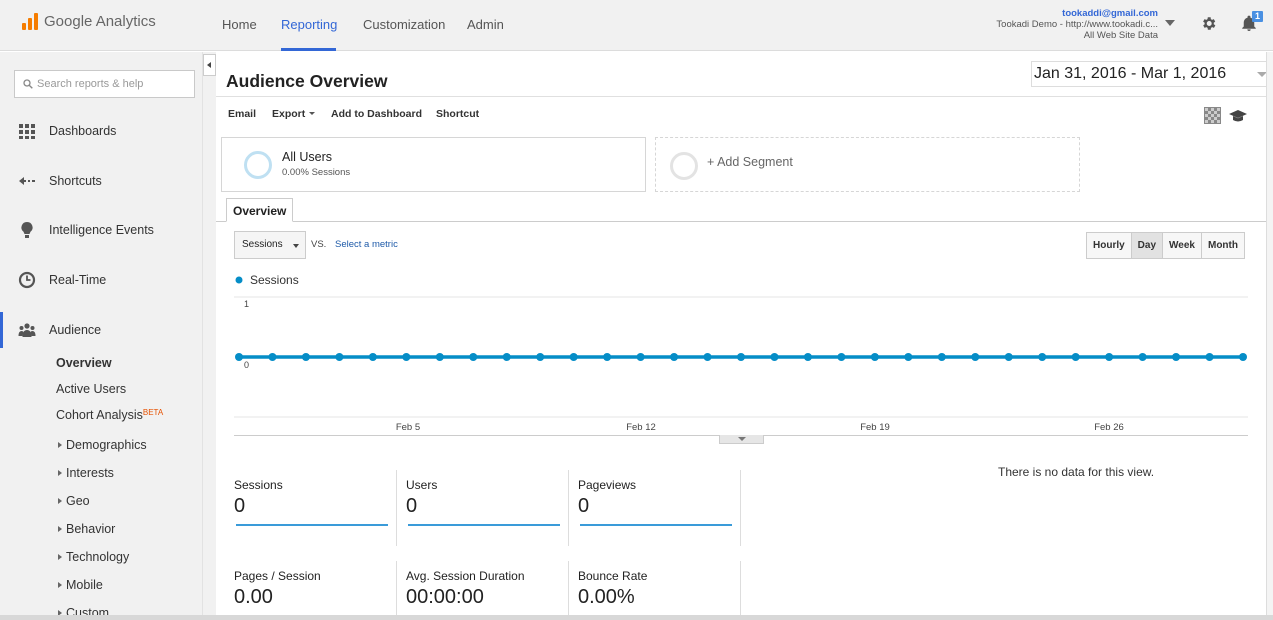 The width and height of the screenshot is (1273, 620). I want to click on gear-icon, so click(1208, 23).